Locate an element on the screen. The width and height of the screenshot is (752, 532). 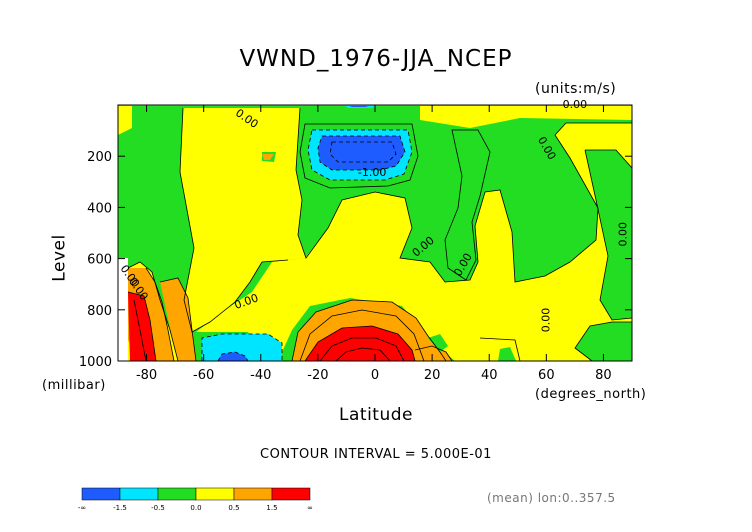
contour-interval-text: CONTOUR INTERVAL = 5.000E-01 is located at coordinates (376, 454).